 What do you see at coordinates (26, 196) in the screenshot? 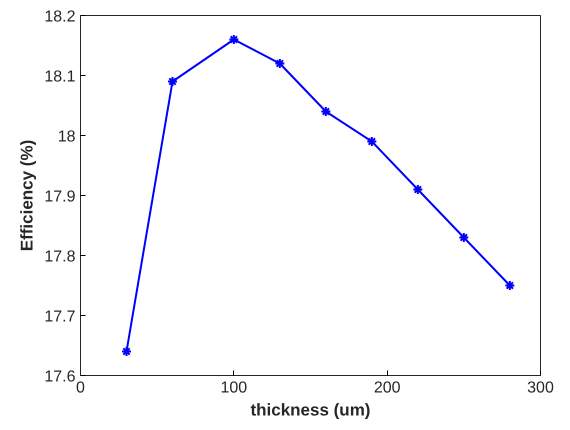
I see `y-axis-title: Efficiency (%)` at bounding box center [26, 196].